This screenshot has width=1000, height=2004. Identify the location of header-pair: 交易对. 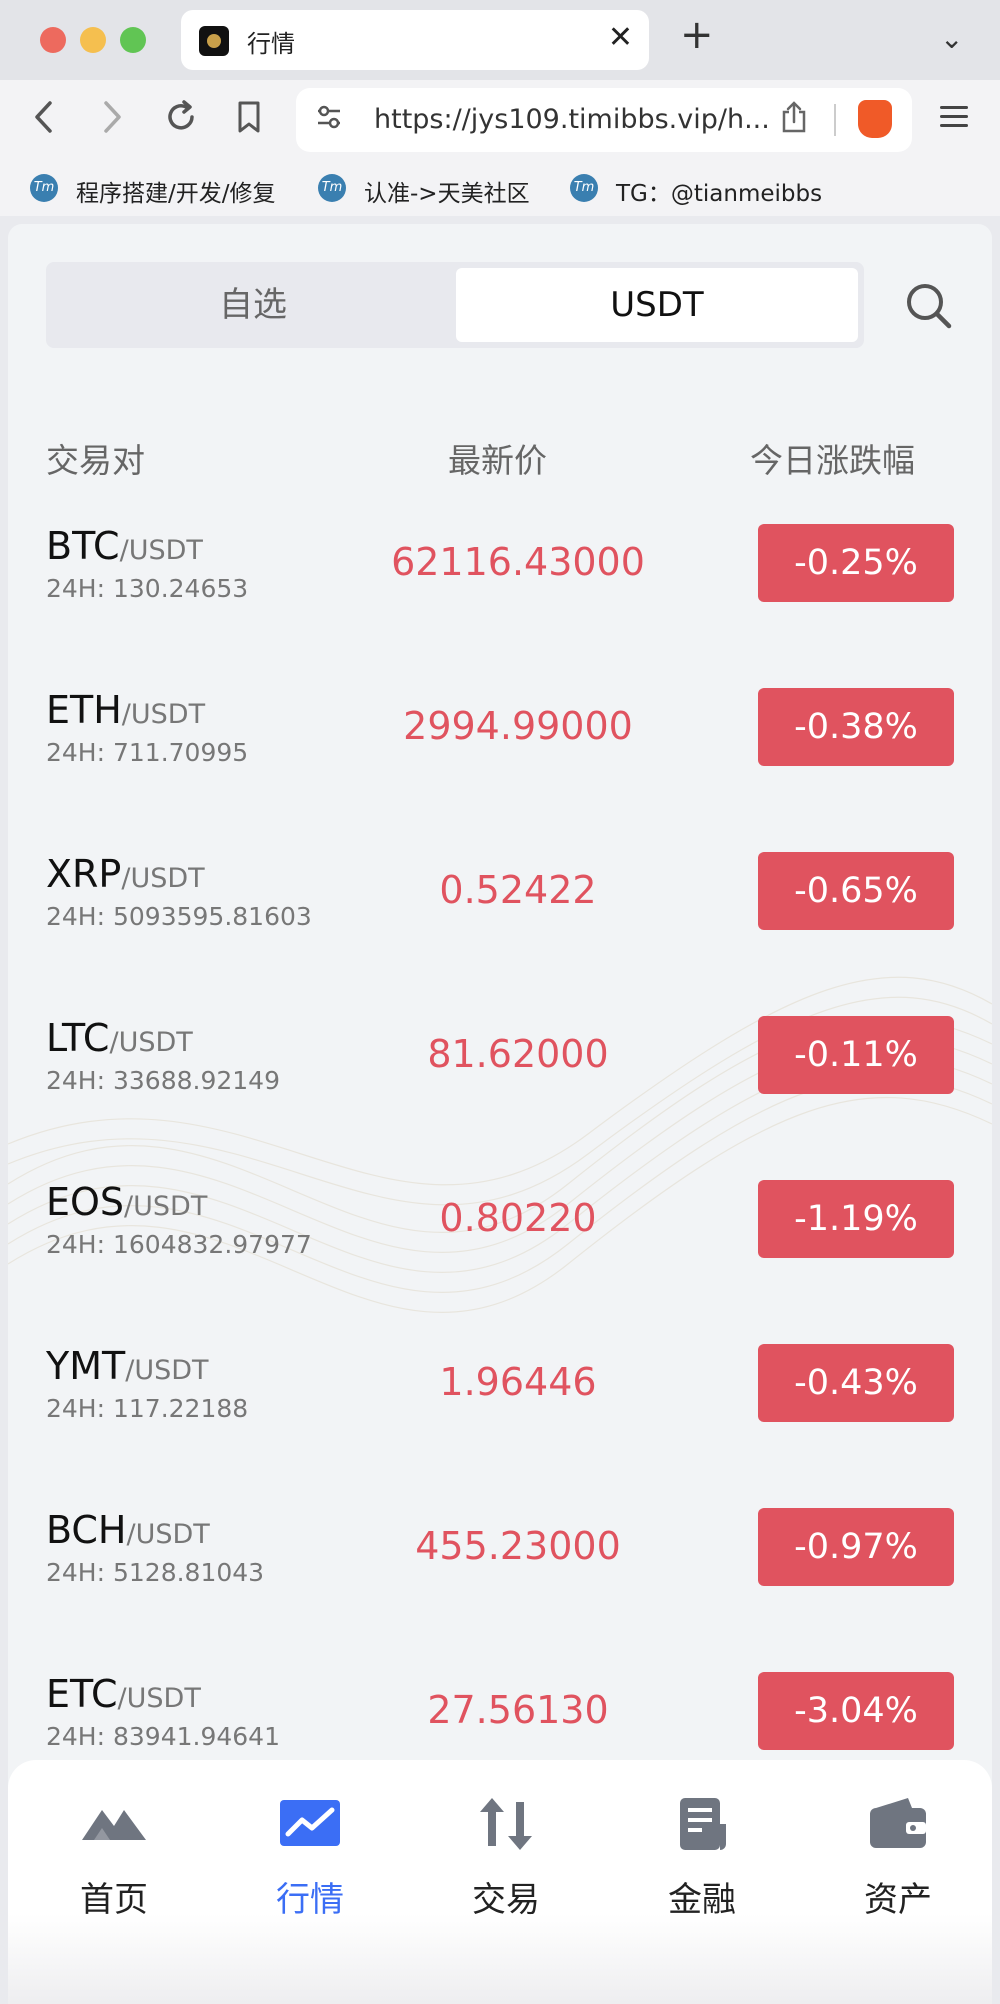
(95, 460).